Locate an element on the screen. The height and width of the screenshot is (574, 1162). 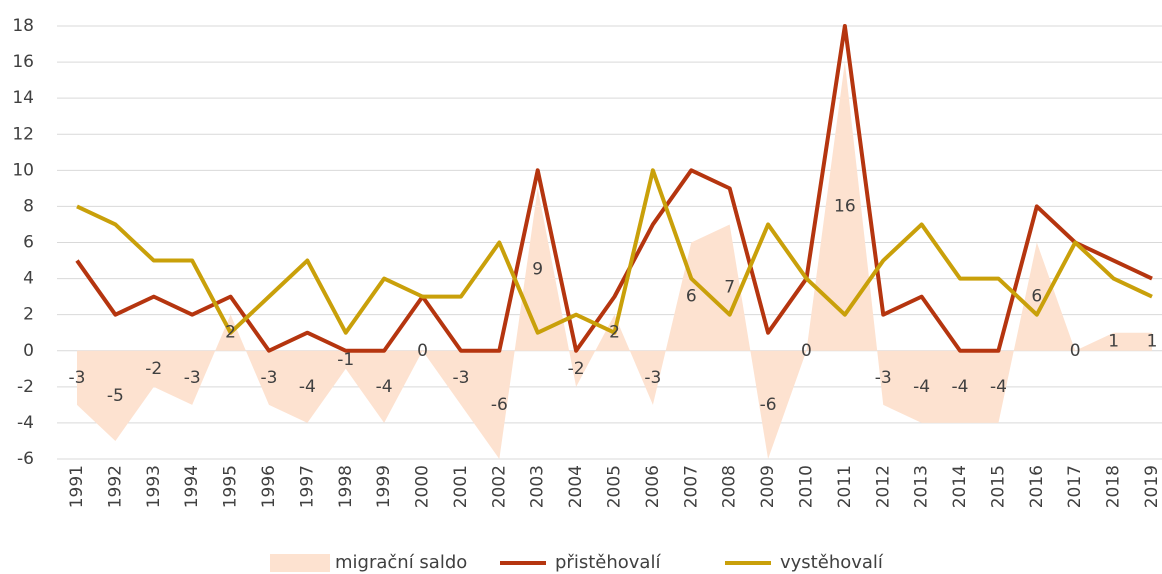
y-tick-label: 4 is located at coordinates (28, 279).